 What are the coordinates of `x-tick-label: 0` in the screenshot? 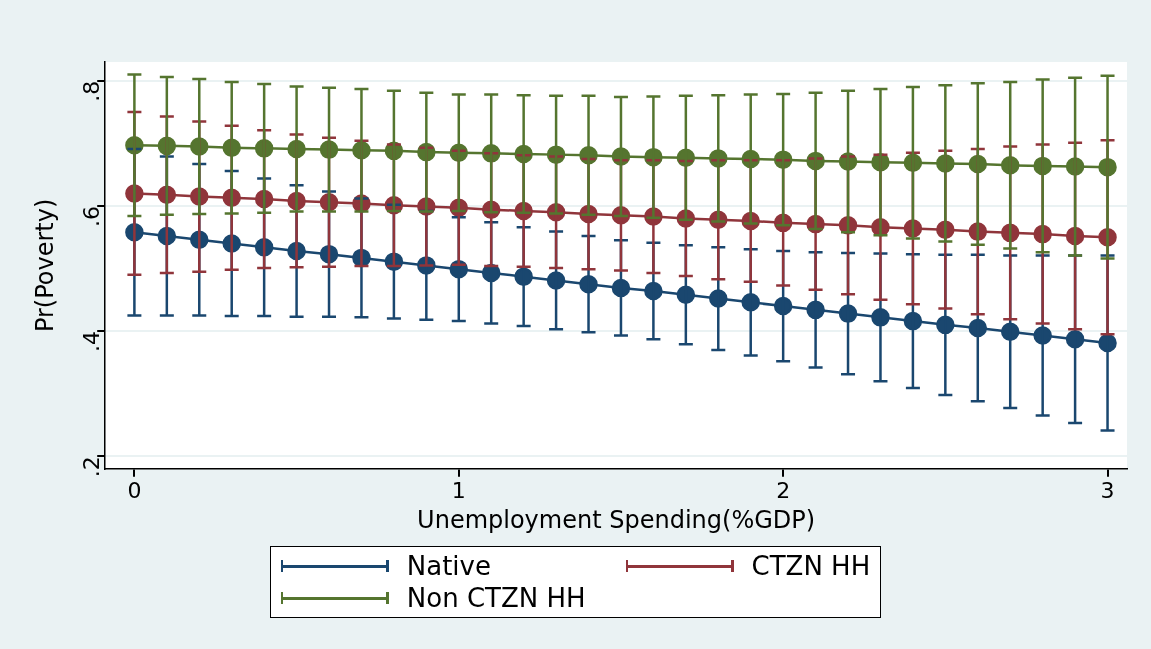 It's located at (134, 490).